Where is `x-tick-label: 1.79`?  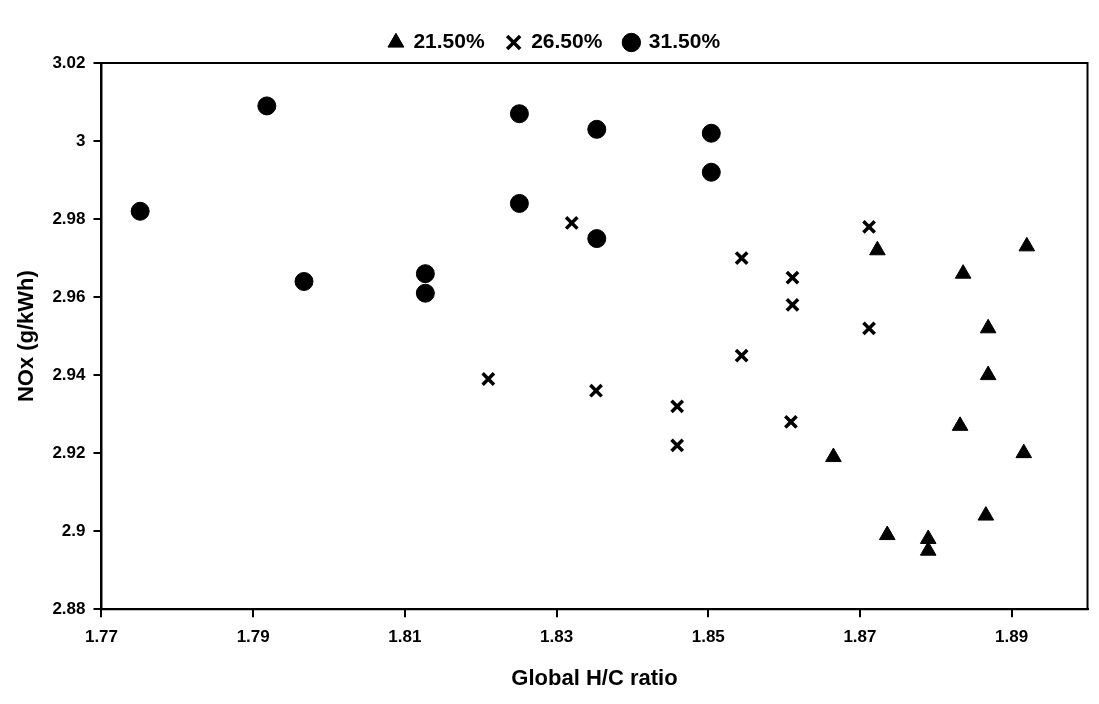 x-tick-label: 1.79 is located at coordinates (253, 637).